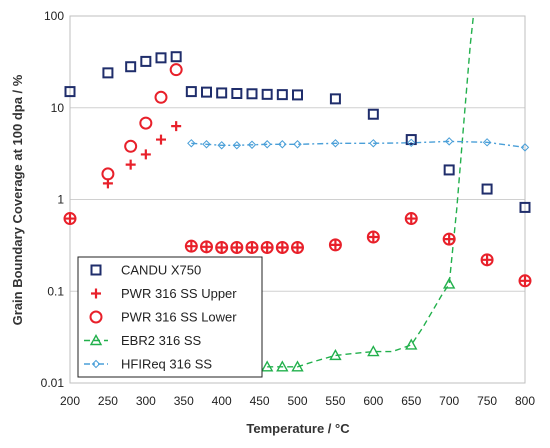 The width and height of the screenshot is (550, 448). Describe the element at coordinates (449, 401) in the screenshot. I see `x-tick-label: 700` at that location.